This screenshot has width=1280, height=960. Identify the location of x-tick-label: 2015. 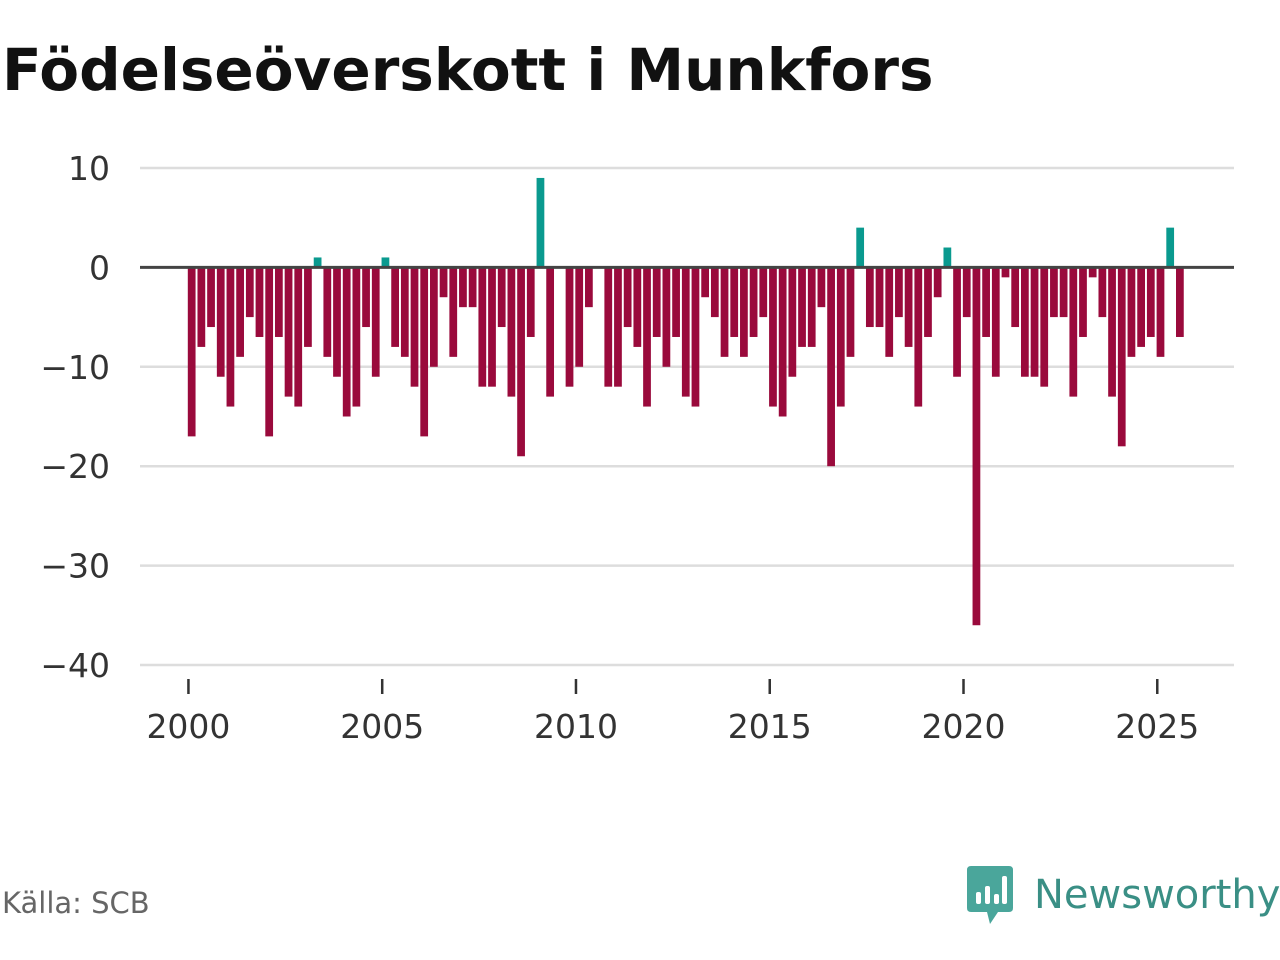
(770, 726).